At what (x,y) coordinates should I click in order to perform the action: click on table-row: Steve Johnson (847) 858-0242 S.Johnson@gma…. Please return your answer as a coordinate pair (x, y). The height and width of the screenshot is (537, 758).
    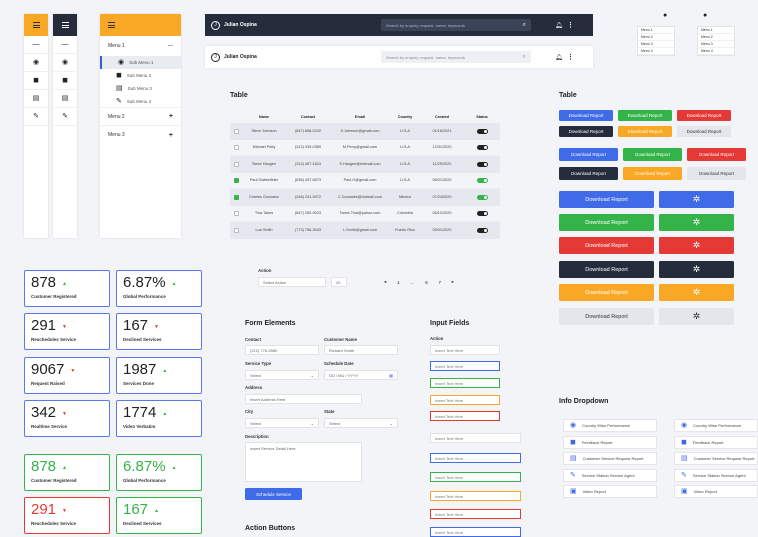
    Looking at the image, I should click on (365, 131).